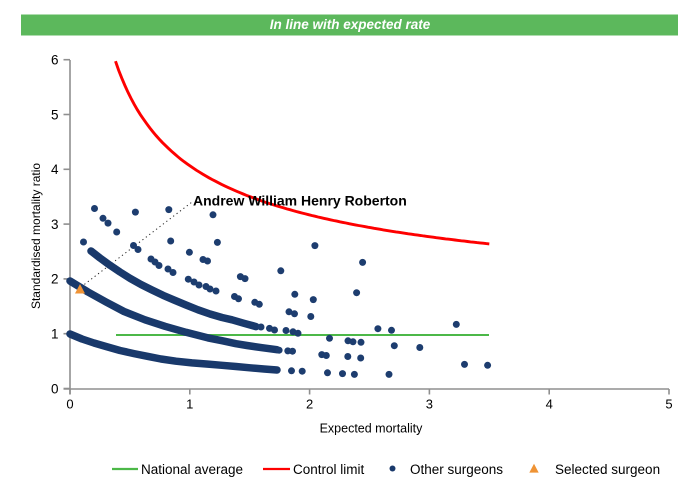  Describe the element at coordinates (300, 201) in the screenshot. I see `svg-text: Andrew William Henry Roberton` at that location.